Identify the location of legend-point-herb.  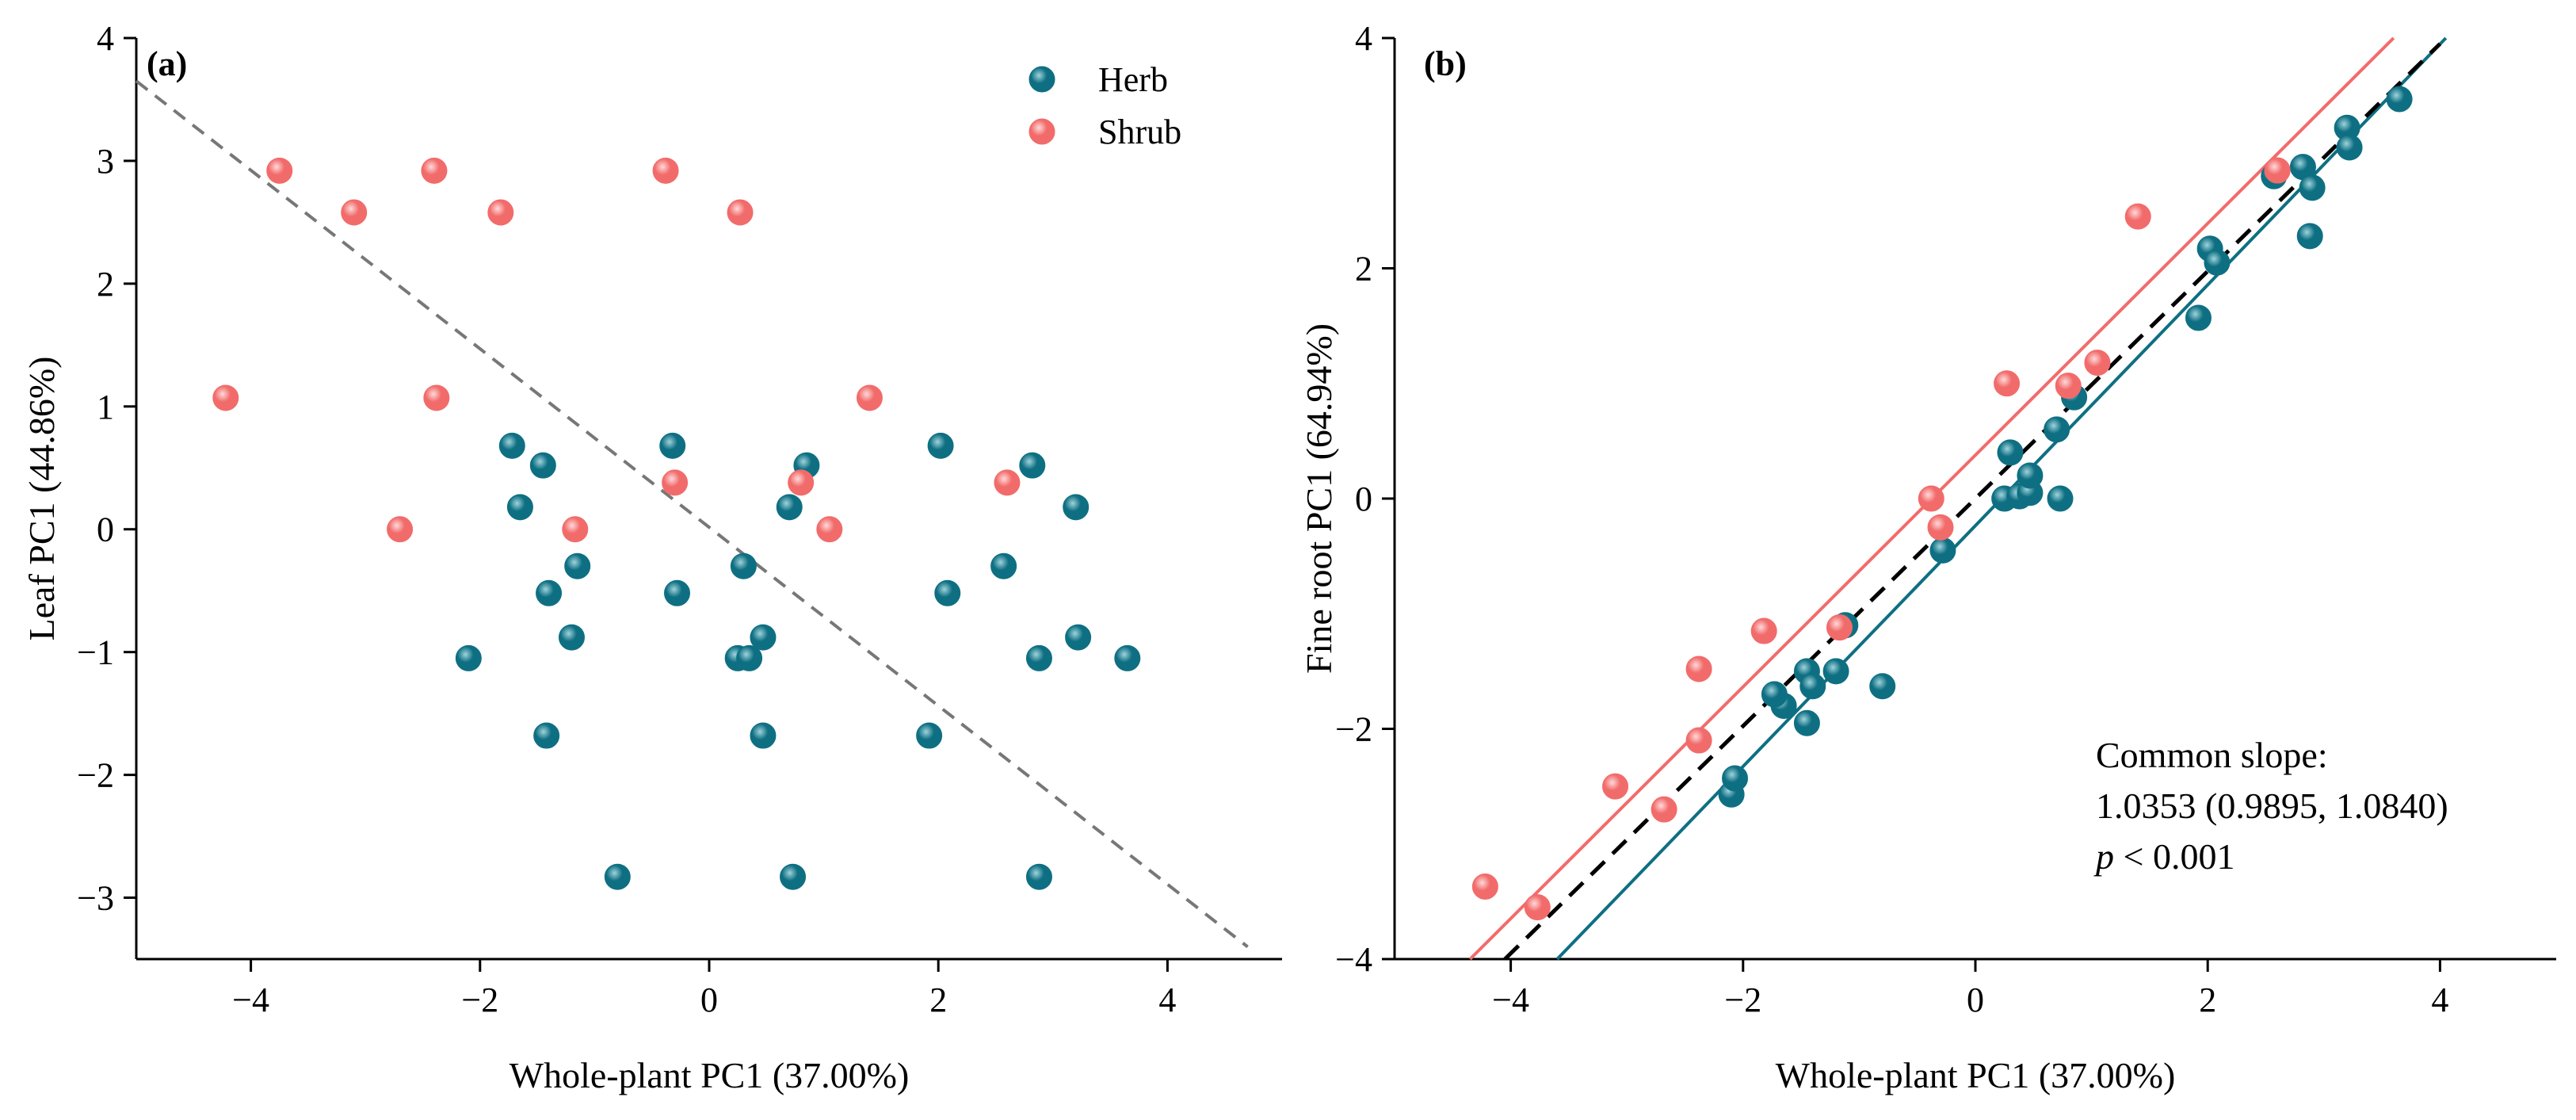
(1041, 79).